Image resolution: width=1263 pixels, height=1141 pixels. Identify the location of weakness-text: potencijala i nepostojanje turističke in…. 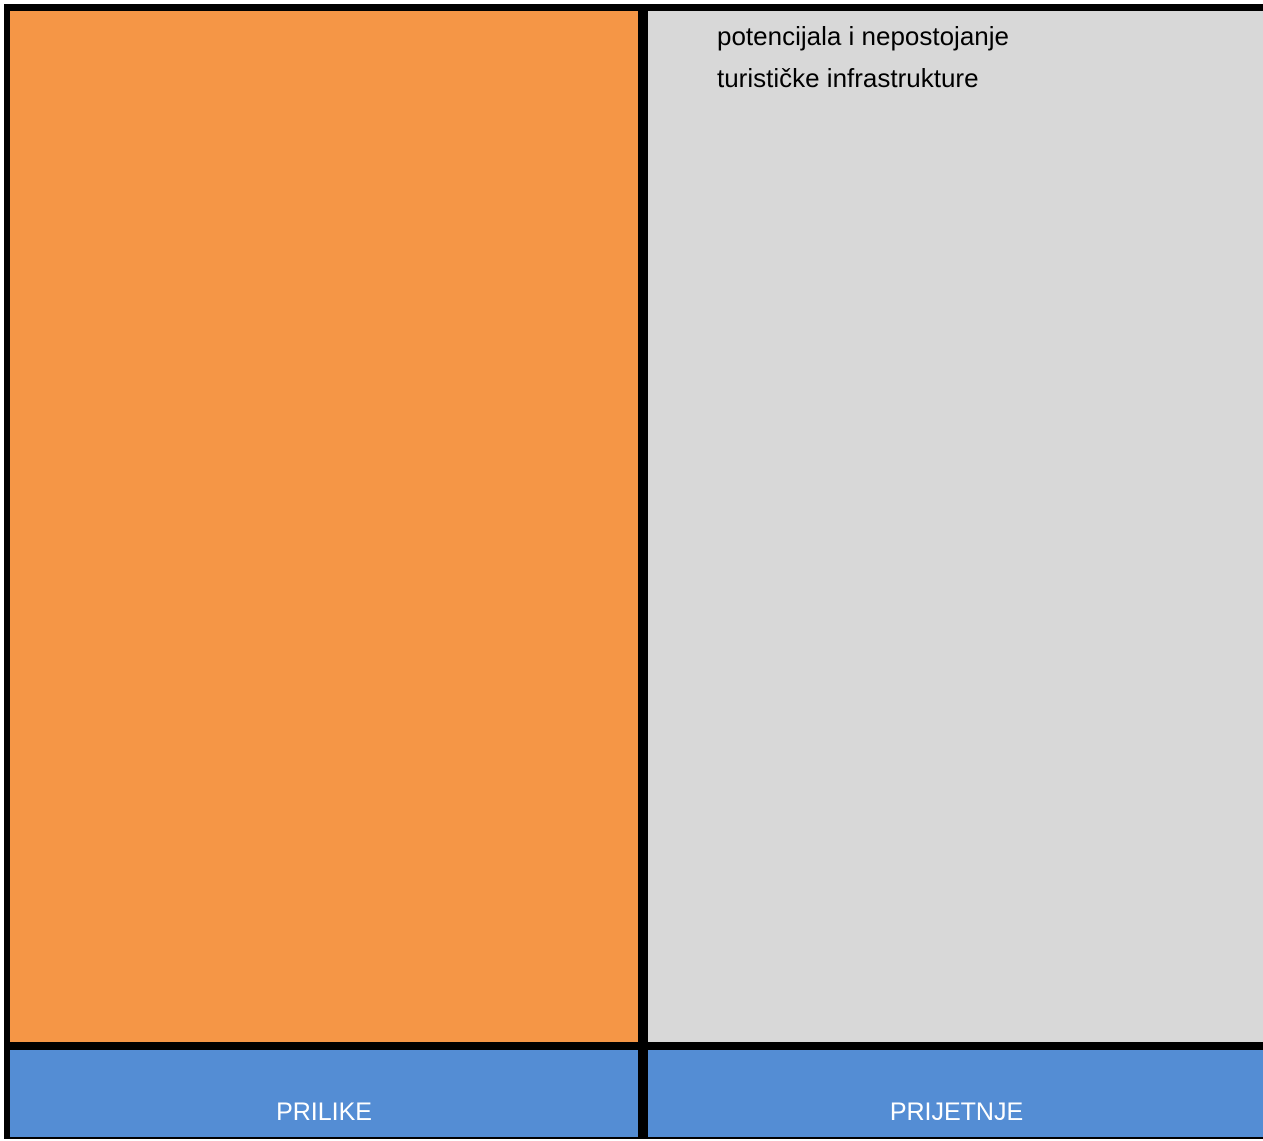
(863, 57).